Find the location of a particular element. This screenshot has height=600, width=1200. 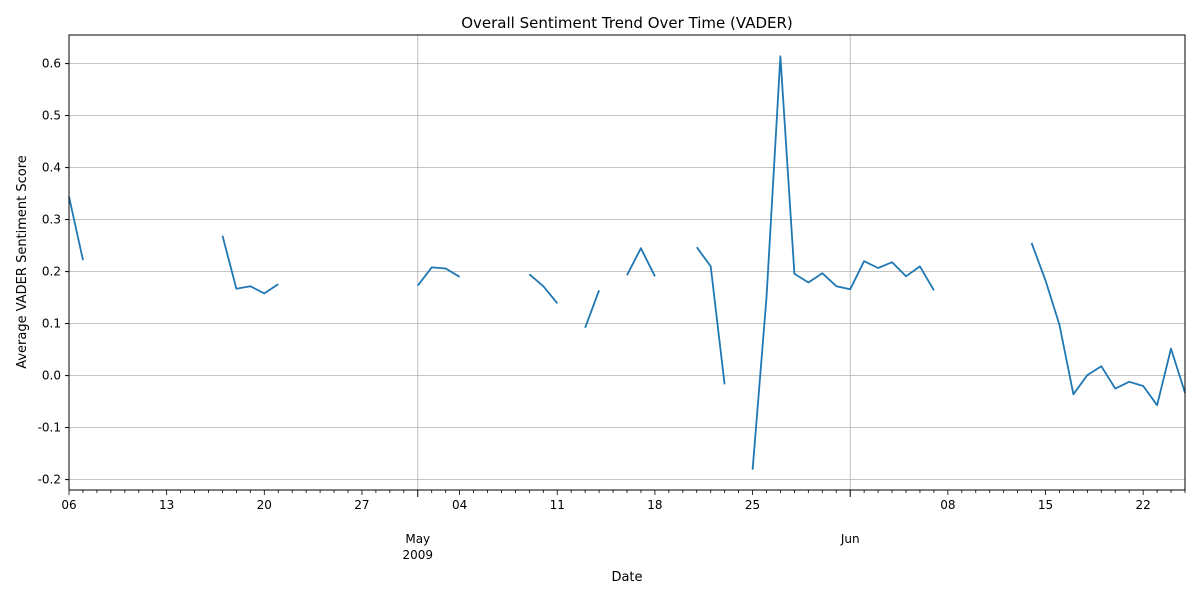

x-day-label: 18 is located at coordinates (654, 505).